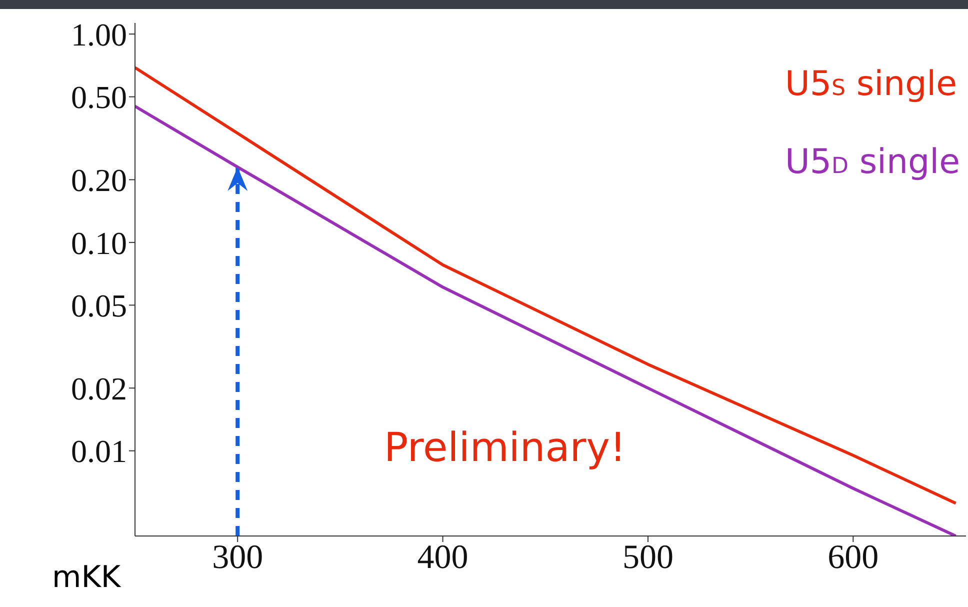  Describe the element at coordinates (99, 451) in the screenshot. I see `y-tick-label: 0.01` at that location.